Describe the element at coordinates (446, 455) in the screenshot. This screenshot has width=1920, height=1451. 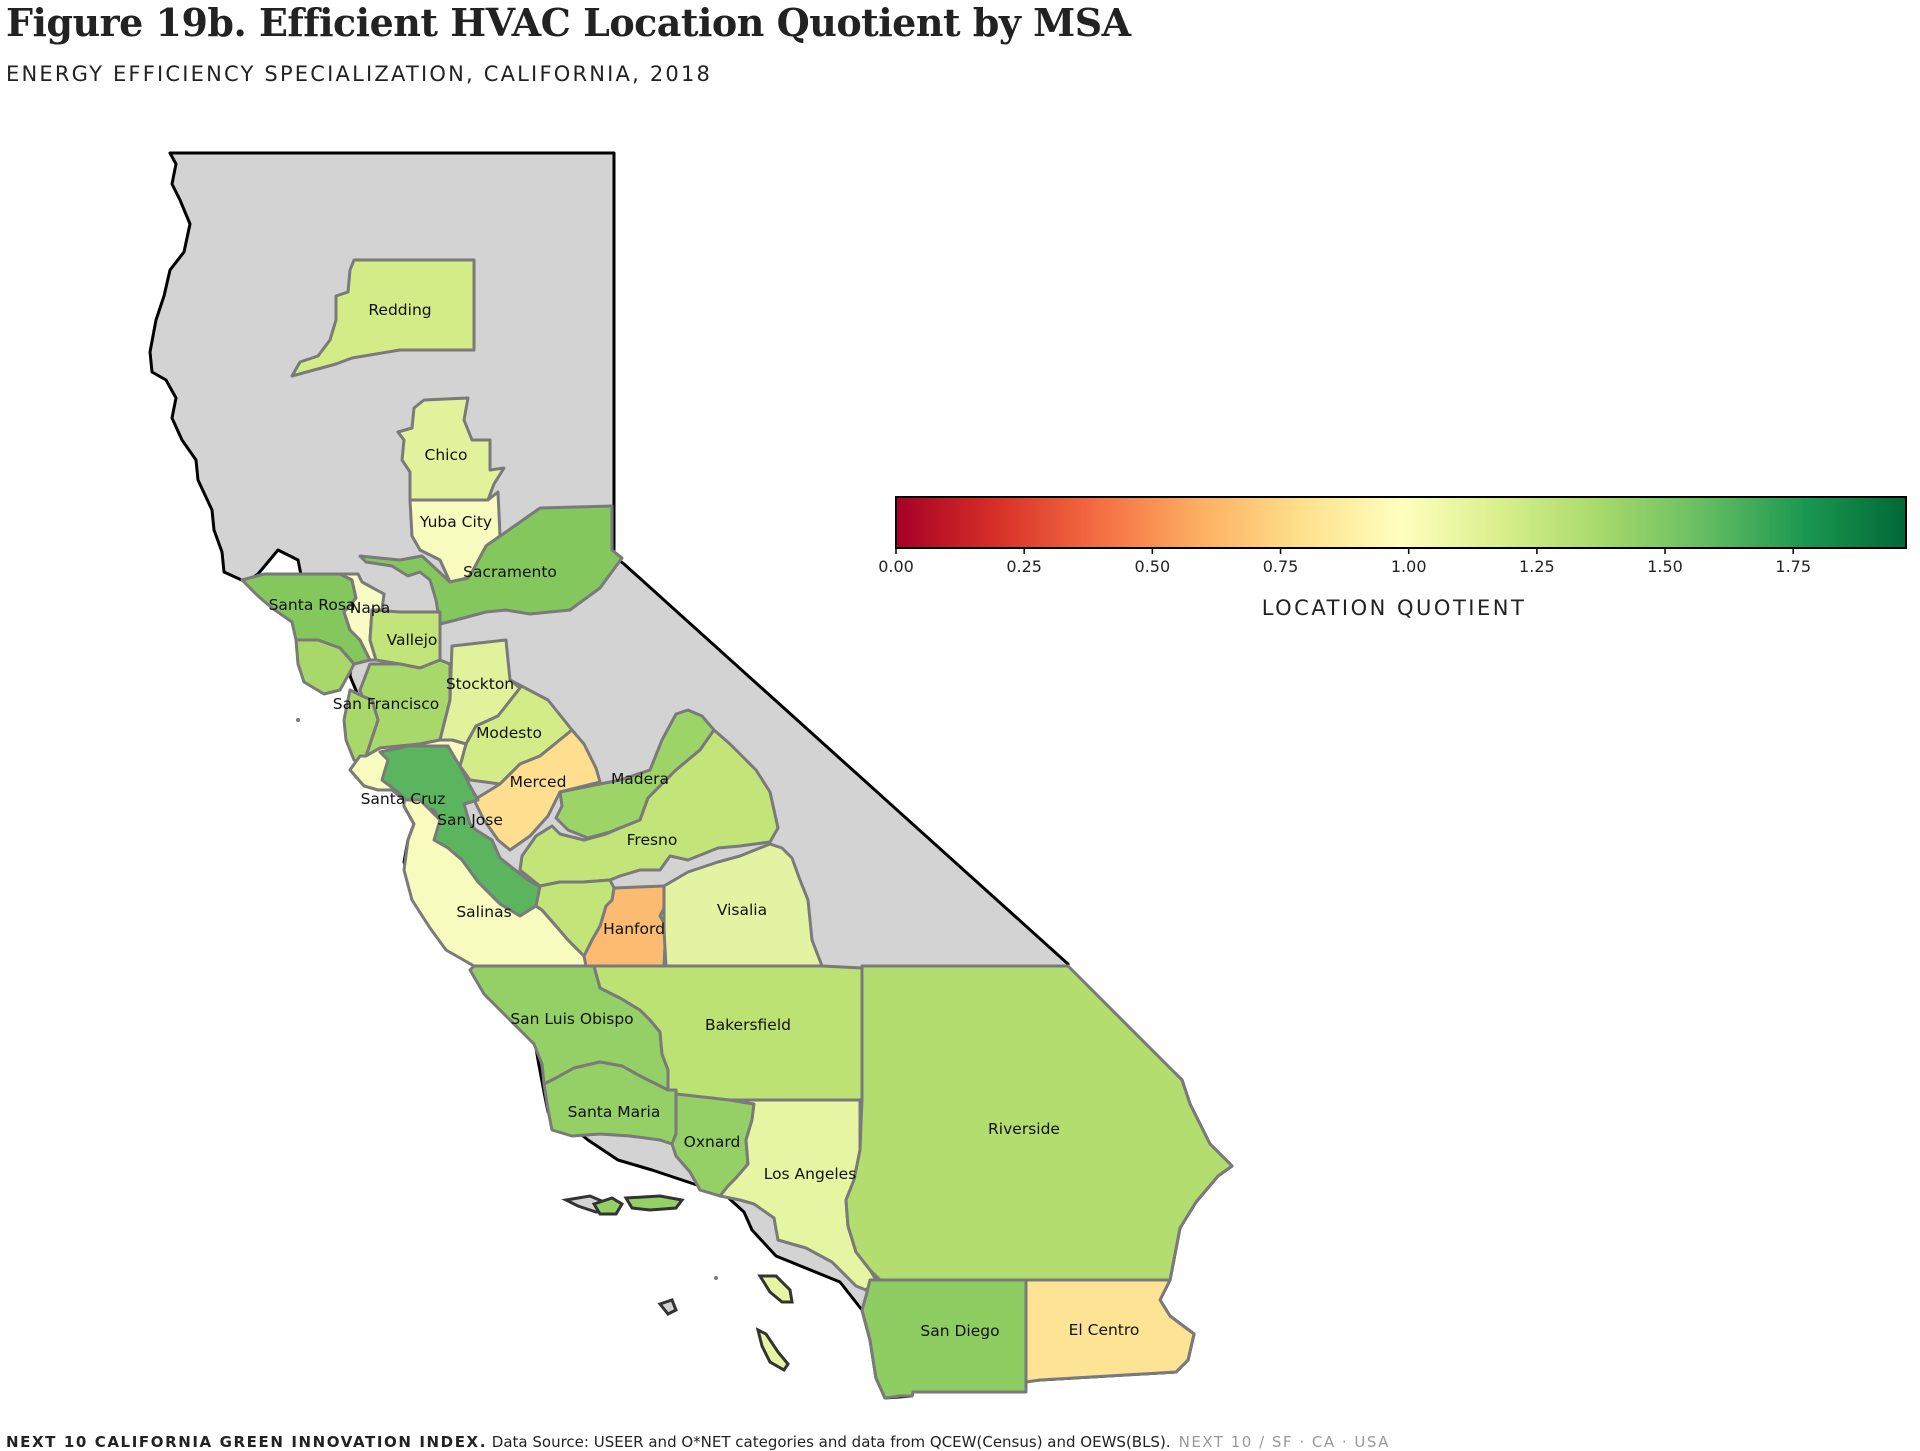
I see `label-chico: Chico` at that location.